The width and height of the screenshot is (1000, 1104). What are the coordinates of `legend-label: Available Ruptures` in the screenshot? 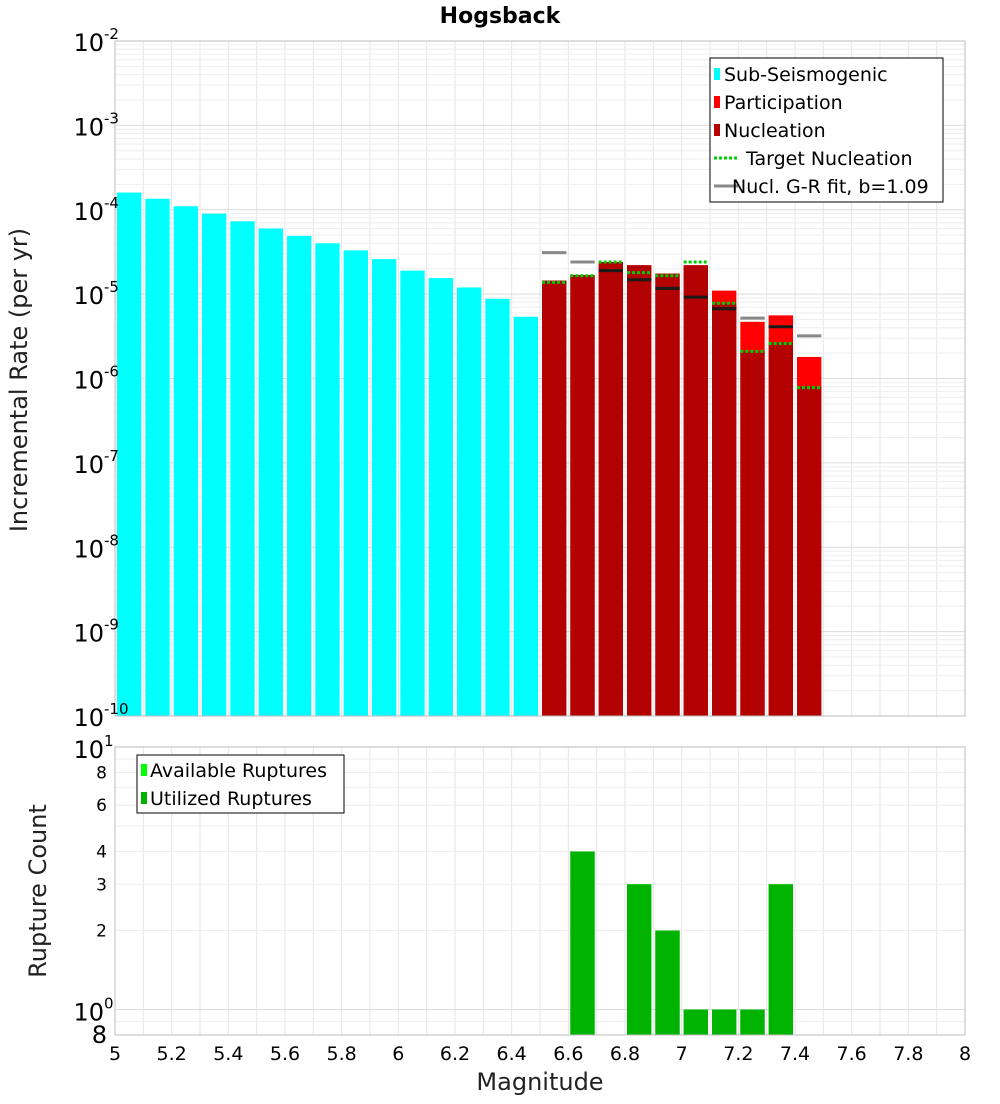 It's located at (238, 771).